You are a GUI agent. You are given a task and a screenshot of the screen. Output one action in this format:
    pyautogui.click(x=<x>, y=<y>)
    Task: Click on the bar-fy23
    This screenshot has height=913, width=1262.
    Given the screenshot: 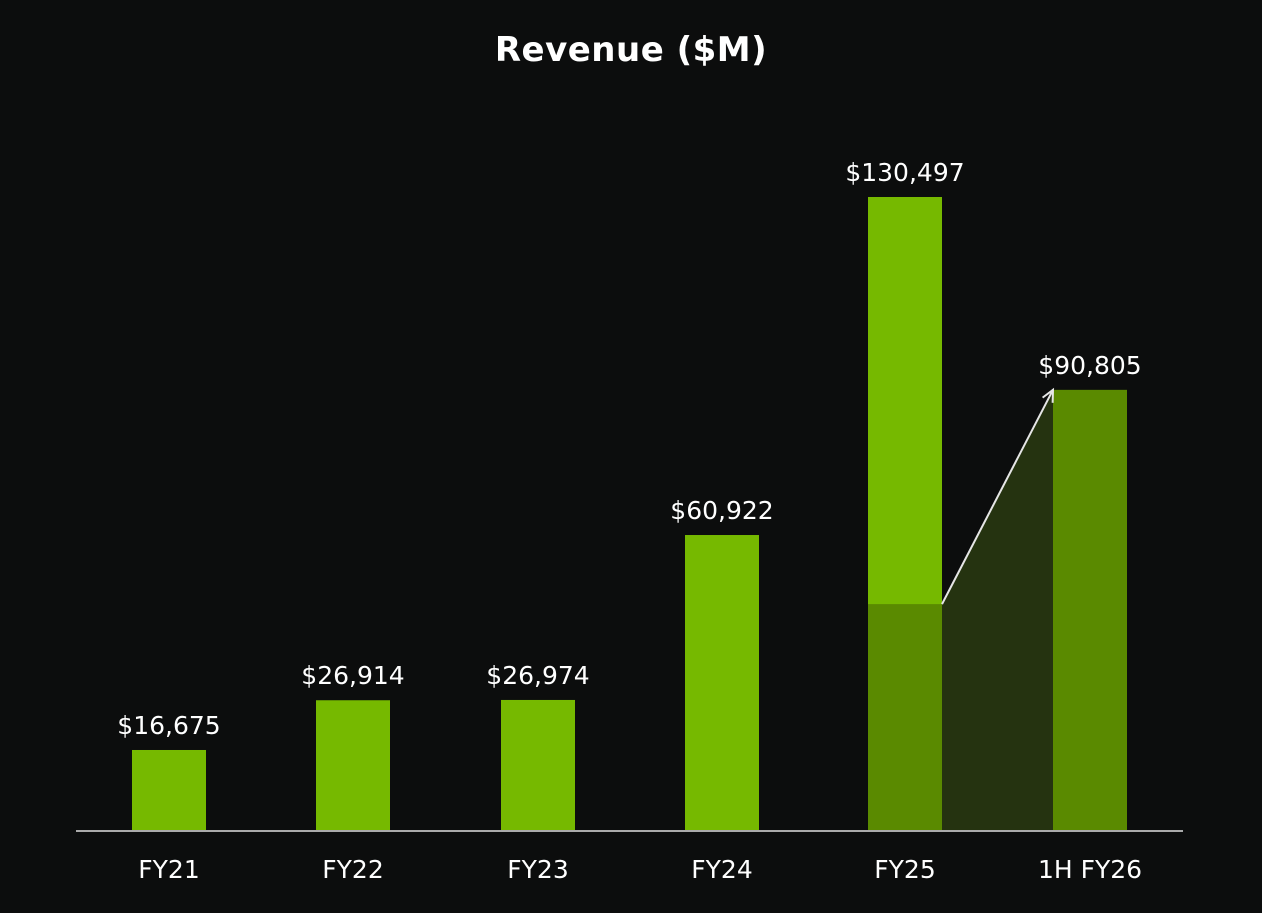 What is the action you would take?
    pyautogui.click(x=538, y=765)
    